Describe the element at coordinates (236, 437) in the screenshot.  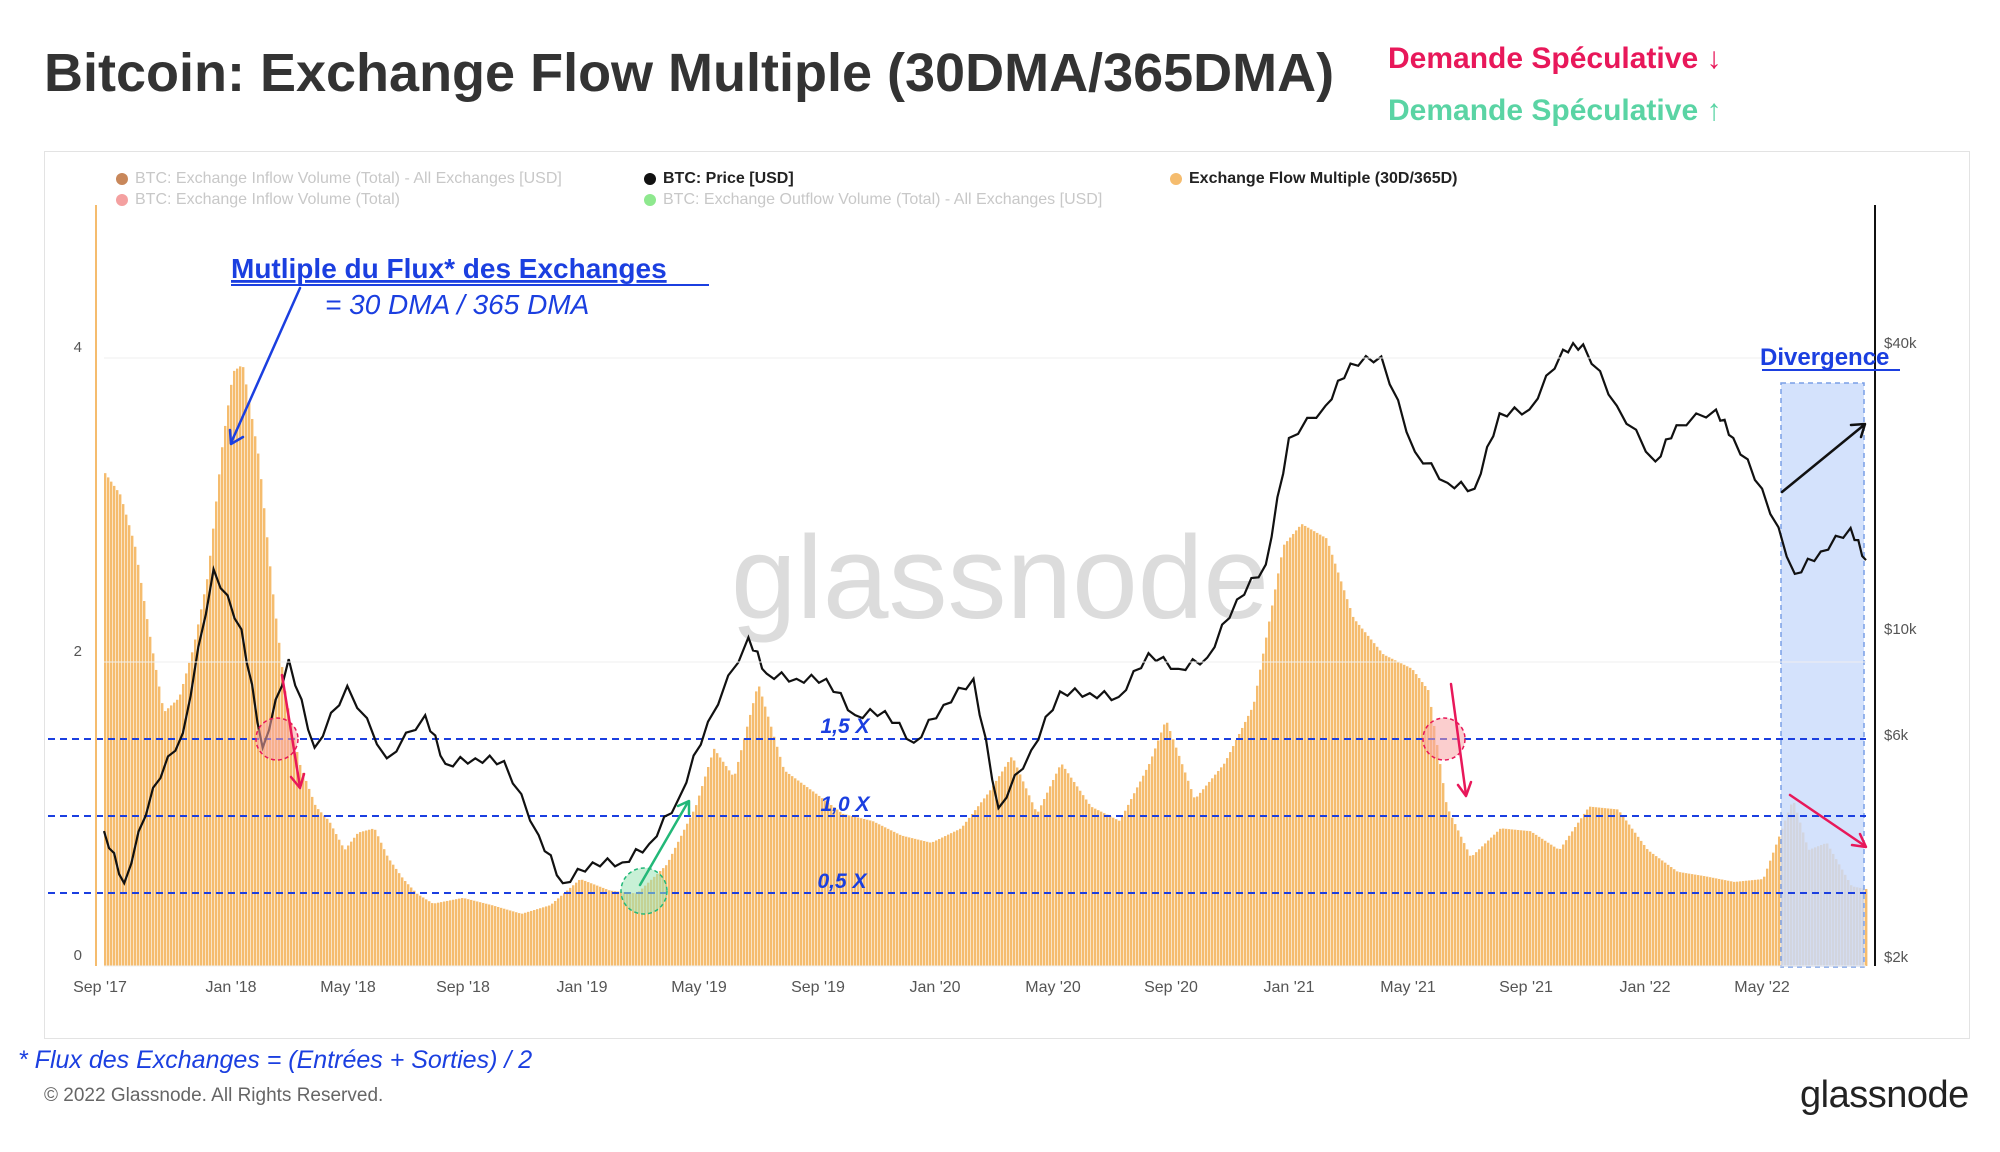
I see `multiple-pointer-arrow-head` at that location.